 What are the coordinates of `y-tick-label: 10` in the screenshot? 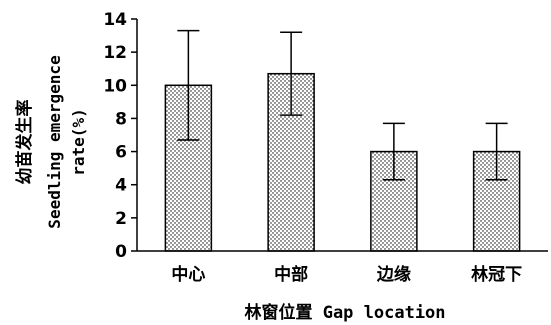 It's located at (115, 86).